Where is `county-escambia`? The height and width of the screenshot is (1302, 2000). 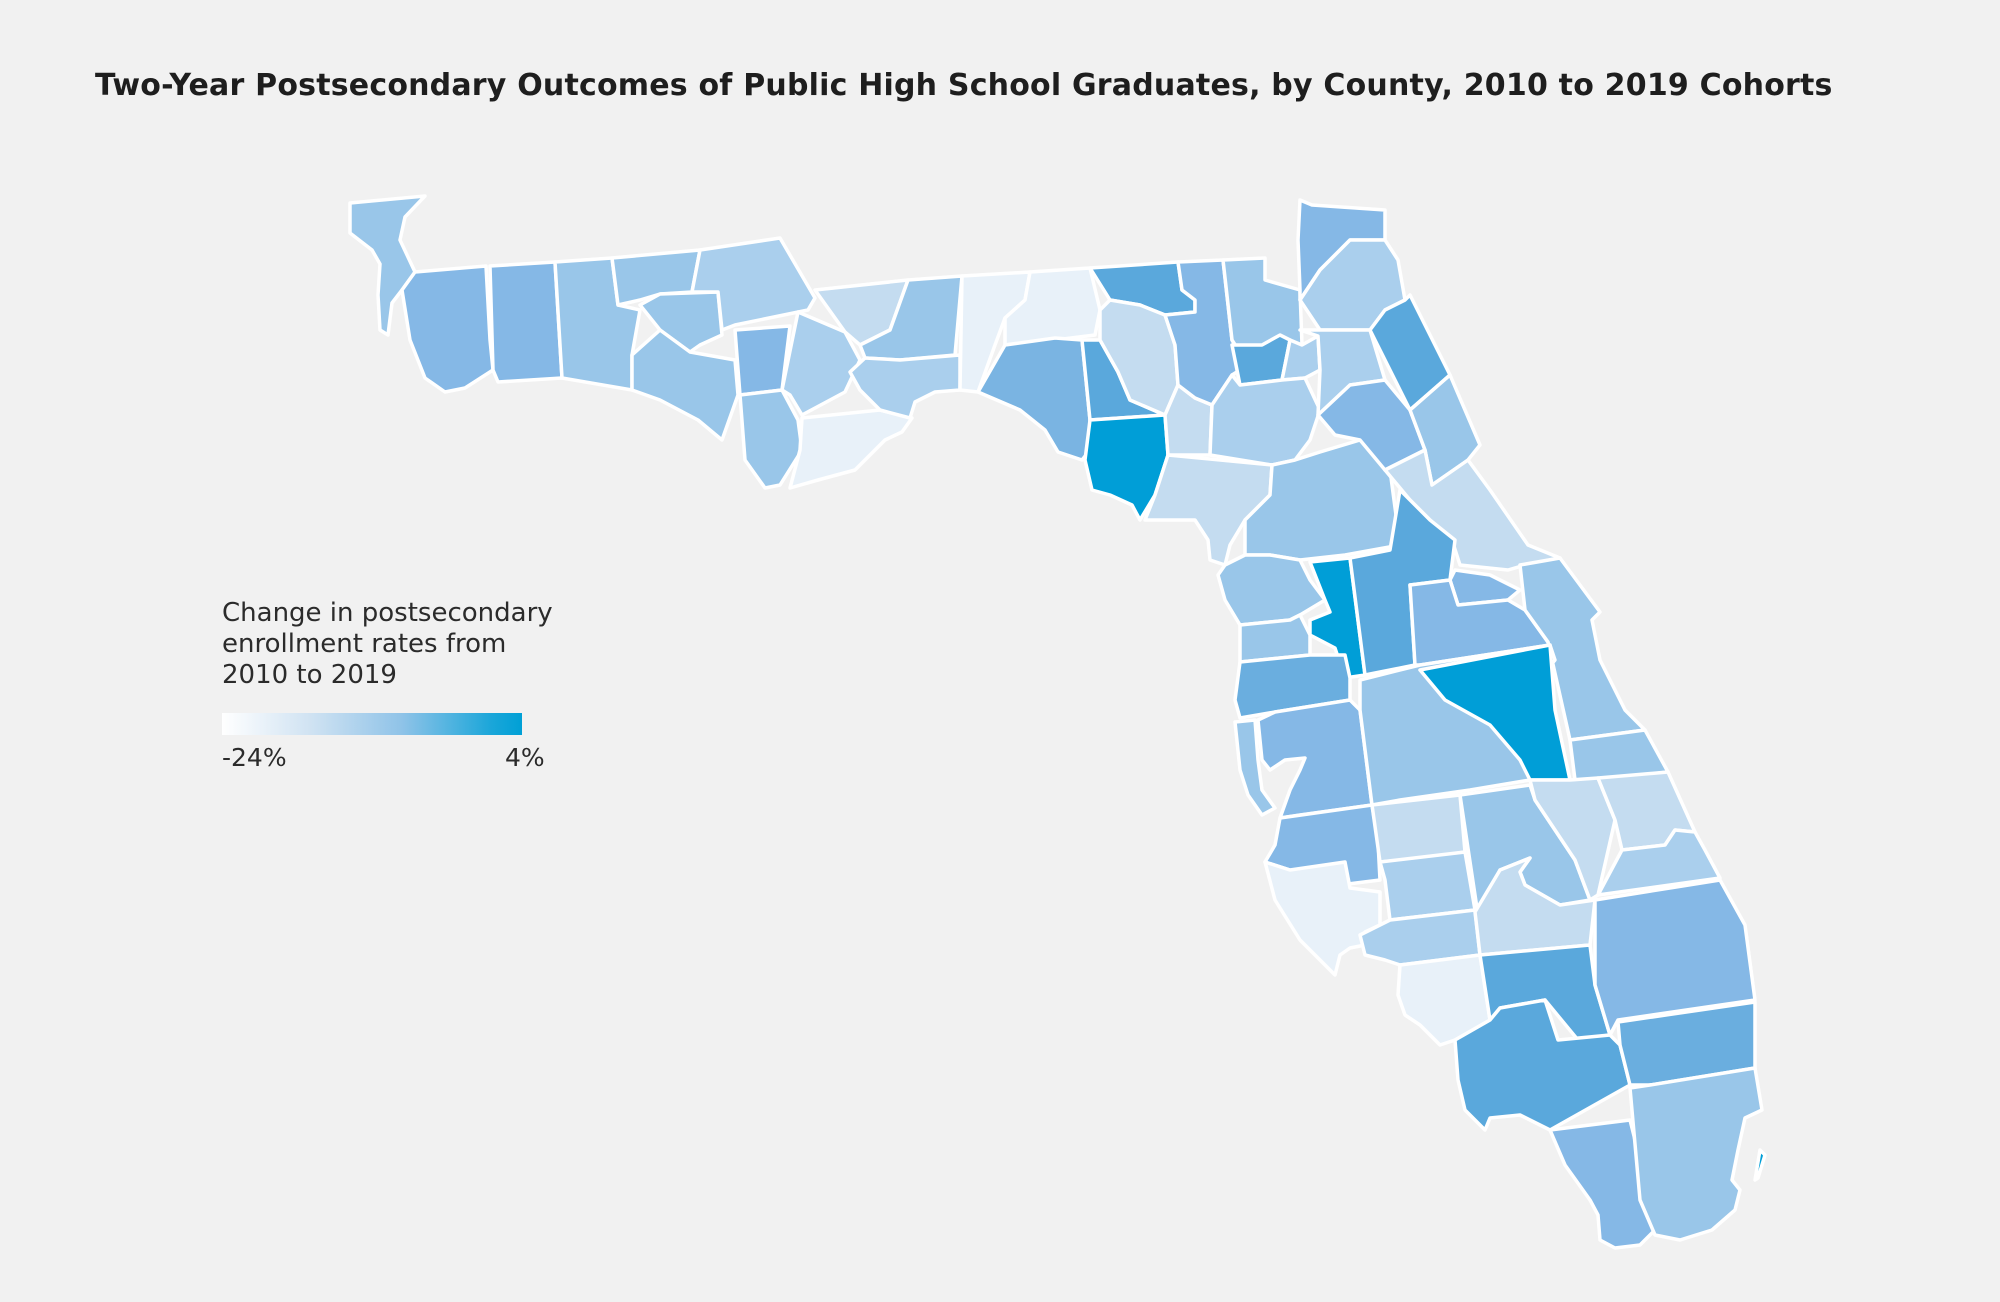 county-escambia is located at coordinates (387, 265).